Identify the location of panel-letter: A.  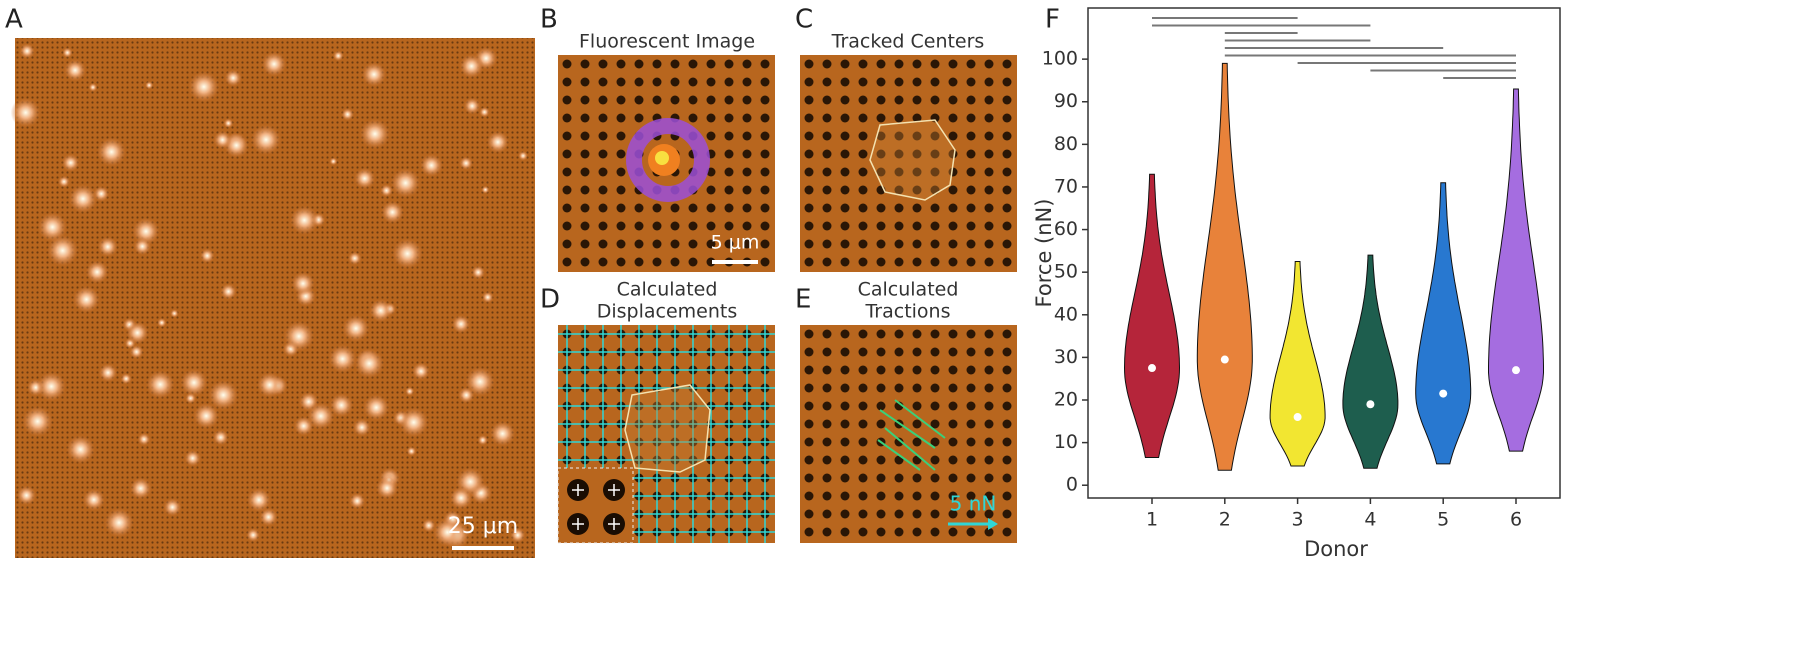
(14, 20).